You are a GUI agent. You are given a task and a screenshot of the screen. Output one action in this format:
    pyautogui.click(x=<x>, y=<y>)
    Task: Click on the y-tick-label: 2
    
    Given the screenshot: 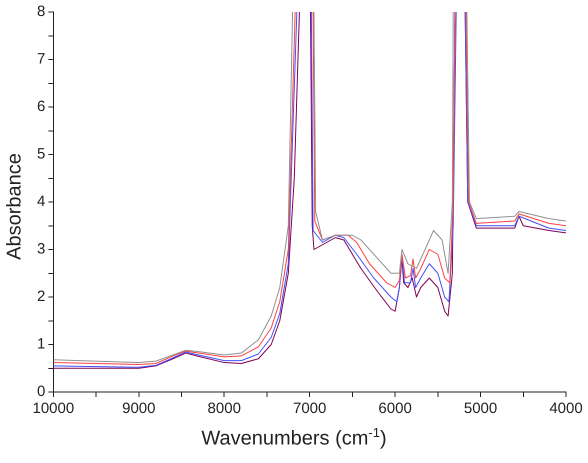 What is the action you would take?
    pyautogui.click(x=41, y=297)
    